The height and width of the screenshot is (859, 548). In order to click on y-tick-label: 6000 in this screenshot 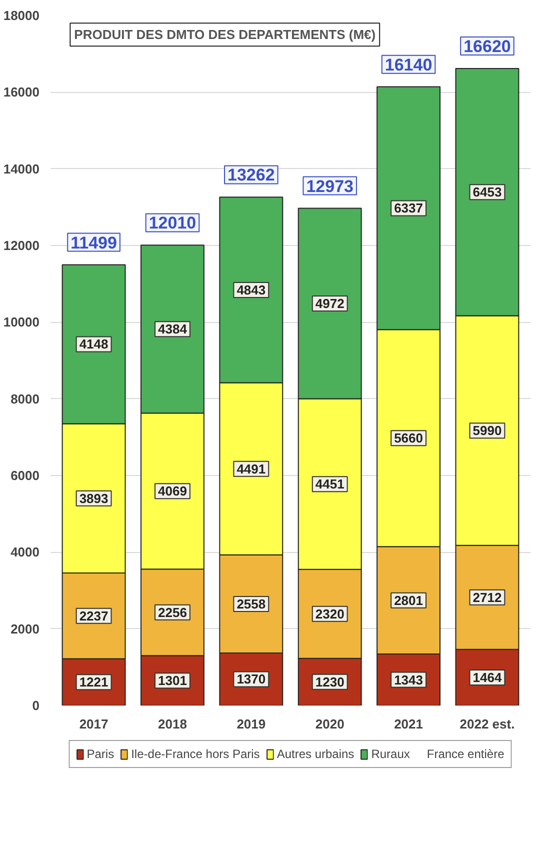, I will do `click(25, 475)`.